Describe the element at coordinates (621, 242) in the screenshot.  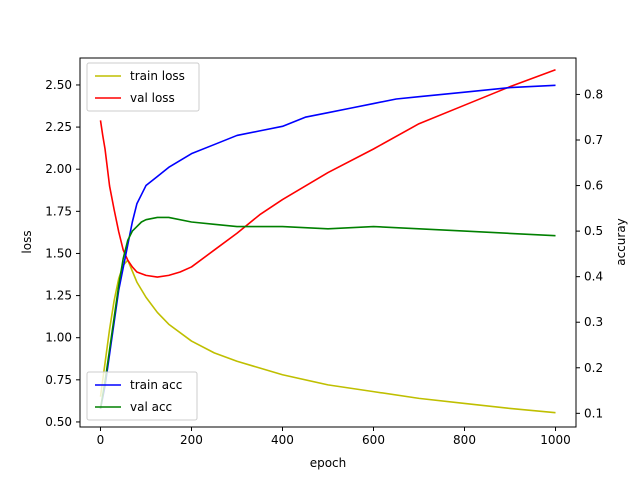
I see `y-right-axis-title: accuray` at that location.